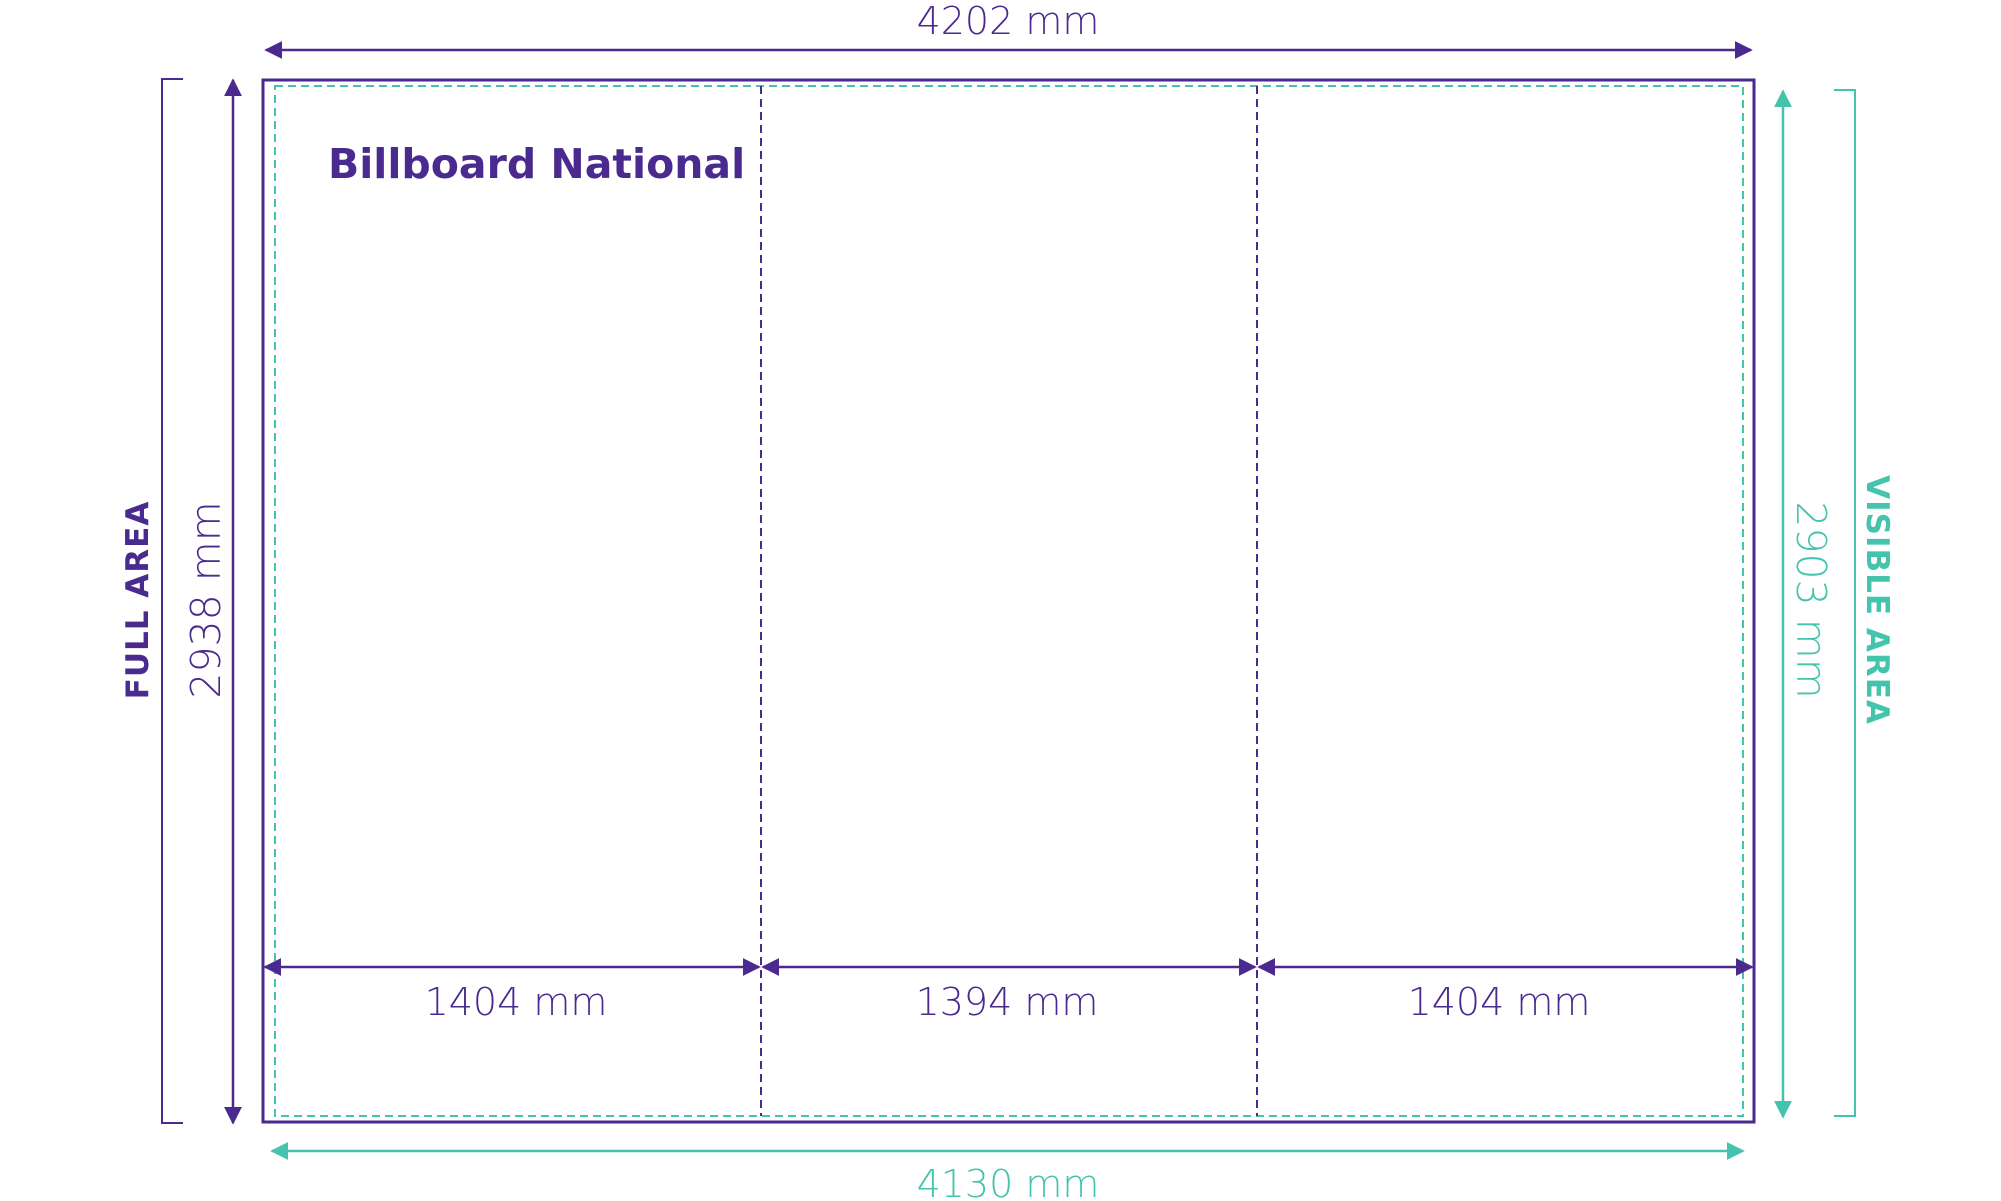  What do you see at coordinates (172, 601) in the screenshot?
I see `full-area-bracket` at bounding box center [172, 601].